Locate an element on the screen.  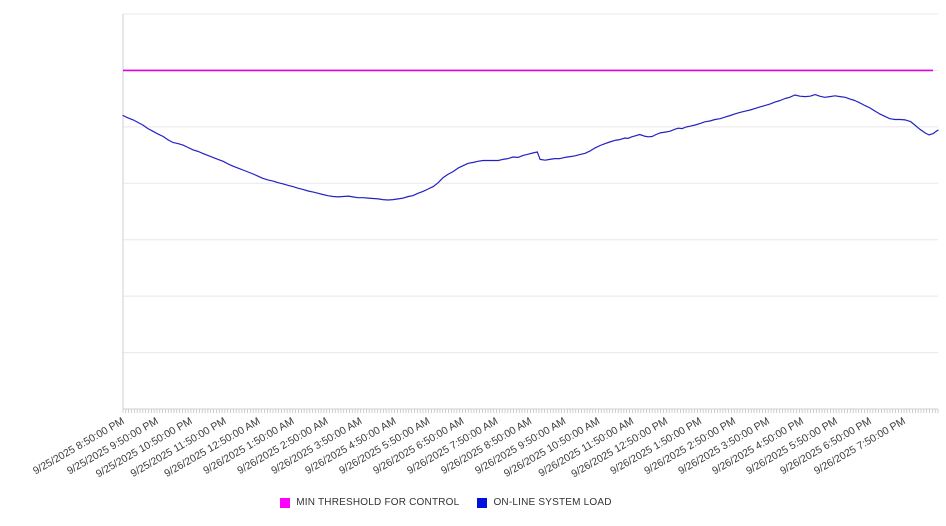
legend-item-online-system-load: ON-LINE SYSTEM LOAD is located at coordinates (544, 502).